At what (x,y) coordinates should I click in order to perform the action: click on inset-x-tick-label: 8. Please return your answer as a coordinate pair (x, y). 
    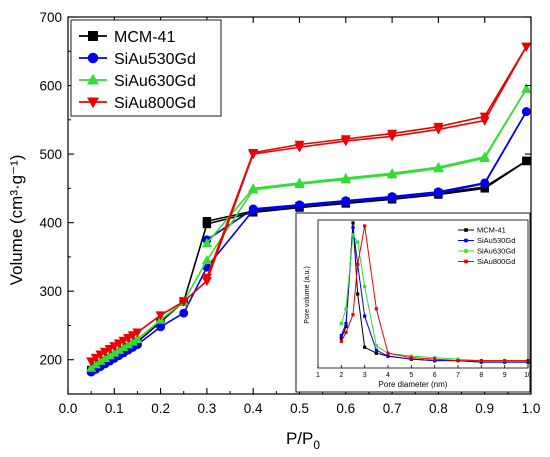
    Looking at the image, I should click on (481, 375).